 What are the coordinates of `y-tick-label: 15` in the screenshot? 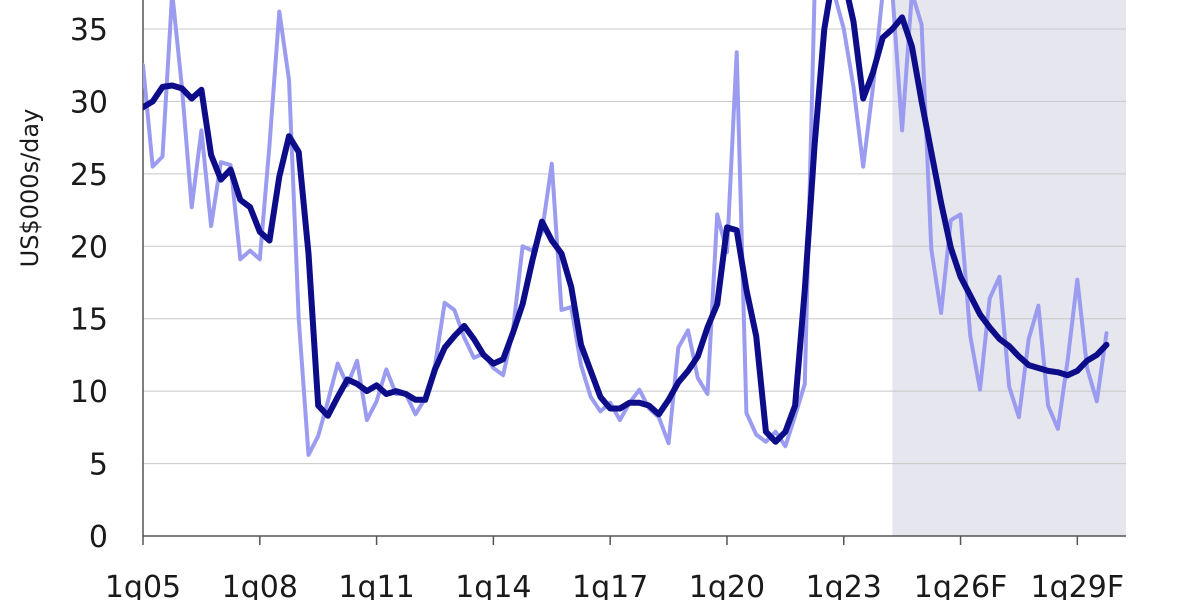 It's located at (89, 320).